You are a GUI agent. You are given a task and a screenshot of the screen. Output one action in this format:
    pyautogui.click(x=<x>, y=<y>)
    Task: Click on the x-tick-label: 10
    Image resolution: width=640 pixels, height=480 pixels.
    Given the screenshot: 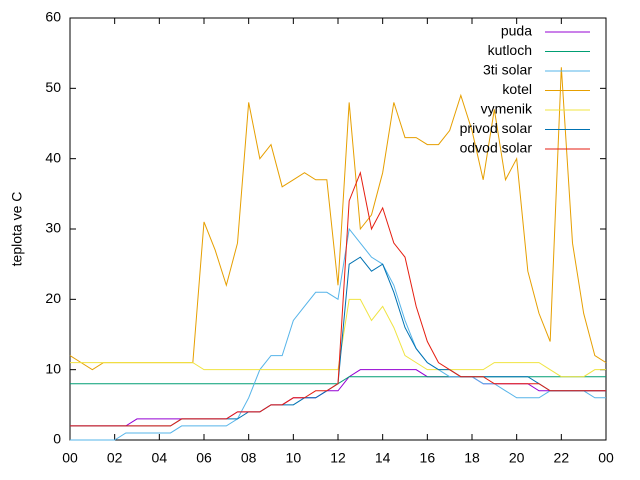 What is the action you would take?
    pyautogui.click(x=294, y=458)
    